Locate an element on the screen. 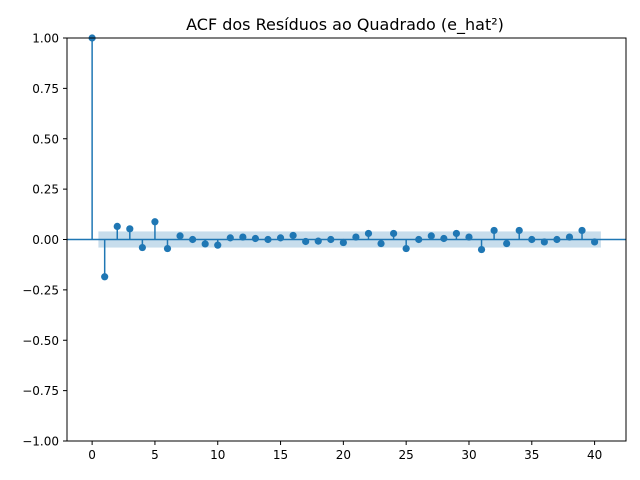 The image size is (640, 480). x-tick-label: 25 is located at coordinates (406, 455).